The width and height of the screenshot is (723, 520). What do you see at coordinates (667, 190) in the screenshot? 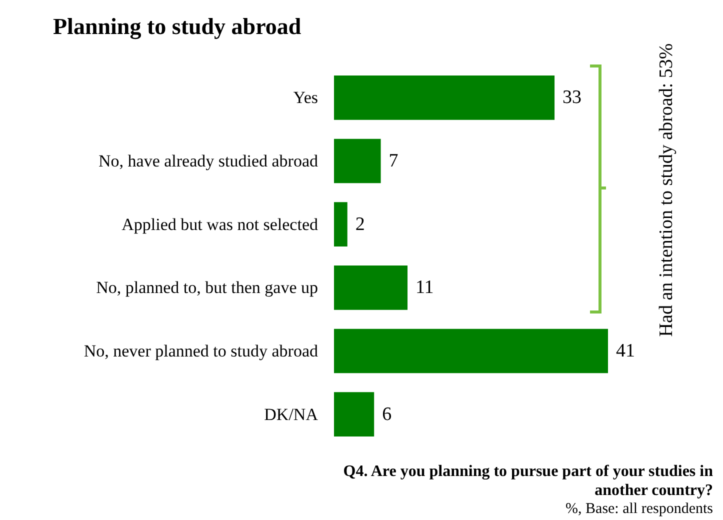
I see `text: Had an intention to study abroad: 53%` at bounding box center [667, 190].